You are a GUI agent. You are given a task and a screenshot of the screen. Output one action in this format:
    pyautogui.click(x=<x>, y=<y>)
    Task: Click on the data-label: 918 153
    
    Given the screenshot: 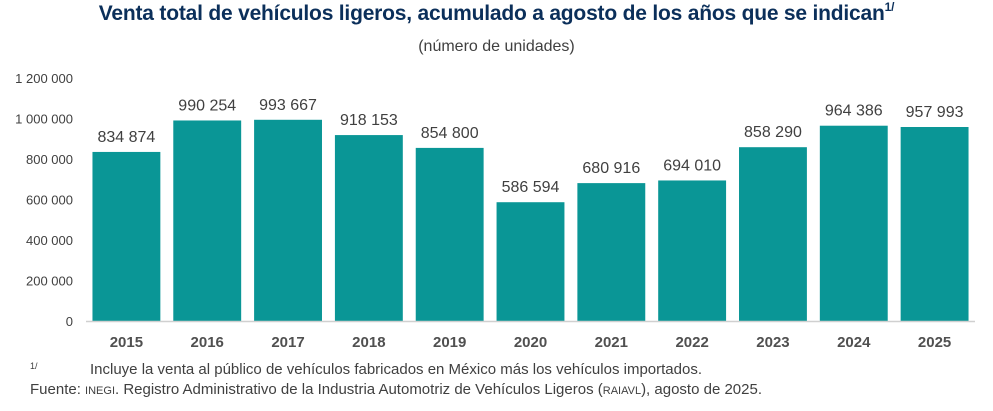 What is the action you would take?
    pyautogui.click(x=369, y=120)
    